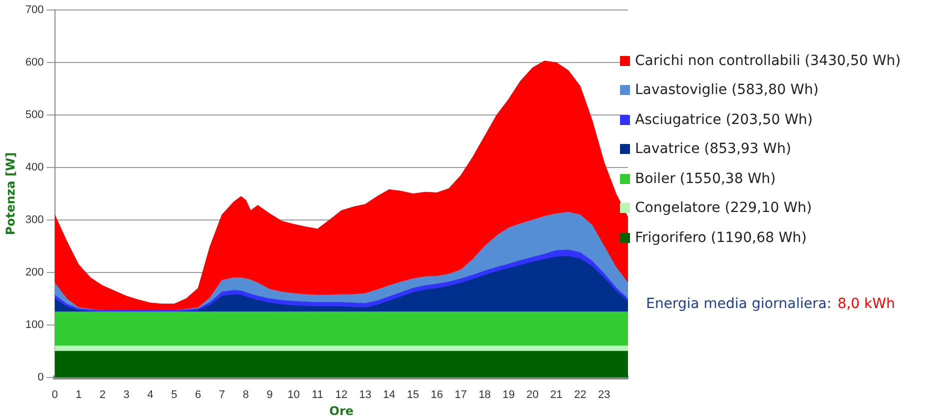 Image resolution: width=944 pixels, height=419 pixels. Describe the element at coordinates (245, 395) in the screenshot. I see `x-tick-label: 8` at that location.